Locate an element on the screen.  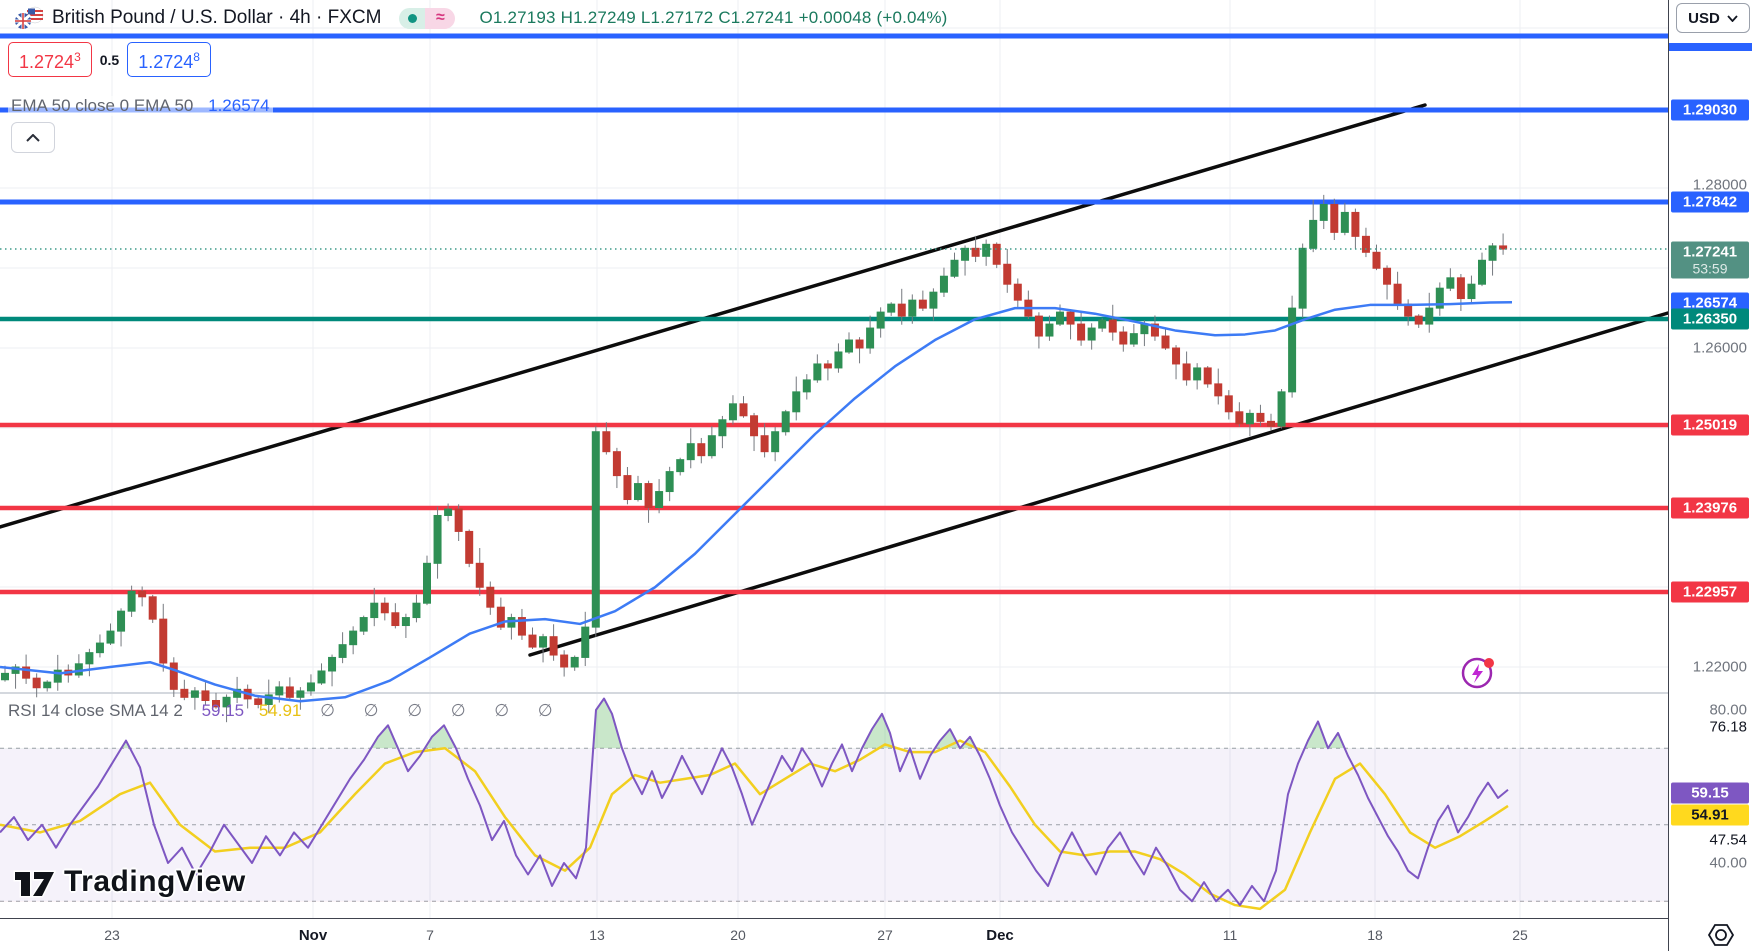
price-axis-label: 47.54 is located at coordinates (1728, 840).